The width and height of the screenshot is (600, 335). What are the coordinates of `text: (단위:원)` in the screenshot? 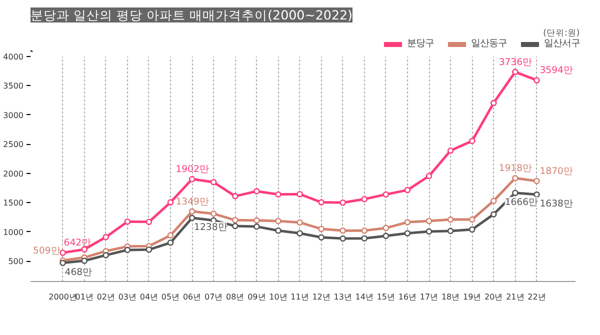 It's located at (561, 33).